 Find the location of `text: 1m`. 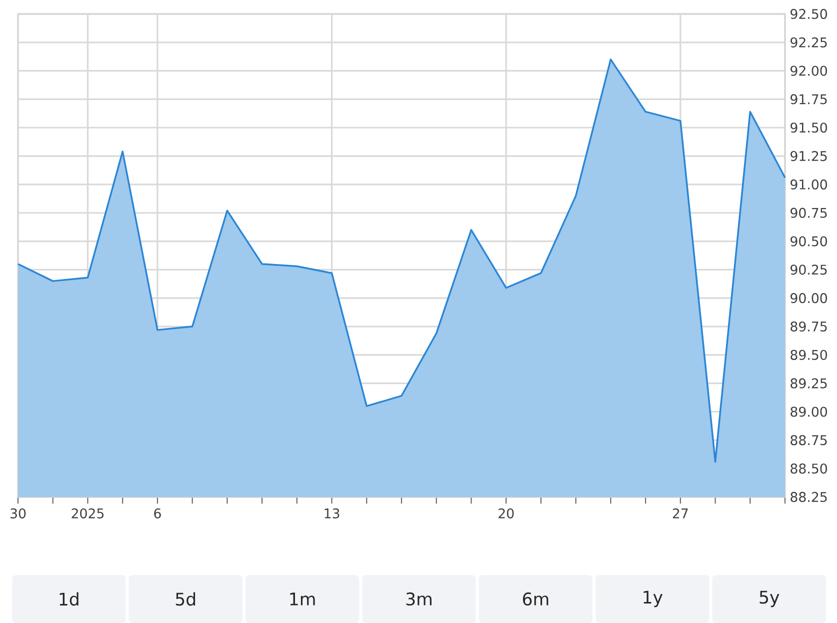

text: 1m is located at coordinates (302, 599).